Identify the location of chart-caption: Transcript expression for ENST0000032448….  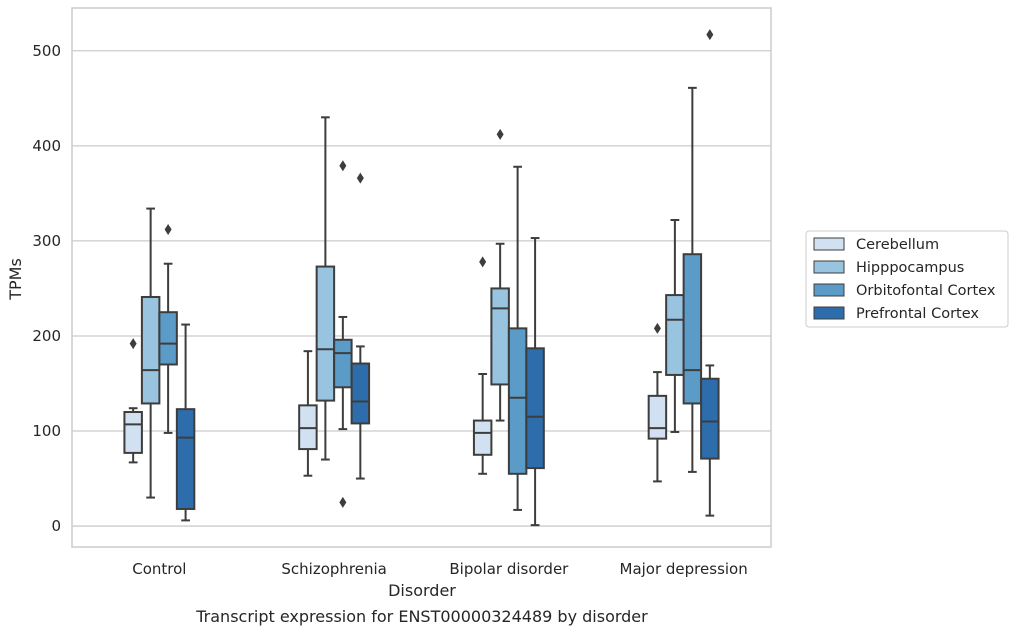
(421, 616).